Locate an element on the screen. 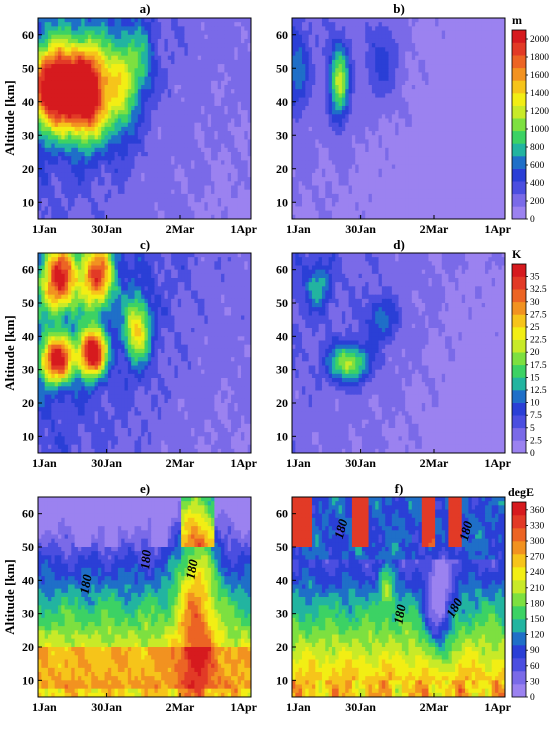  y-tick-label: 10 is located at coordinates (28, 202).